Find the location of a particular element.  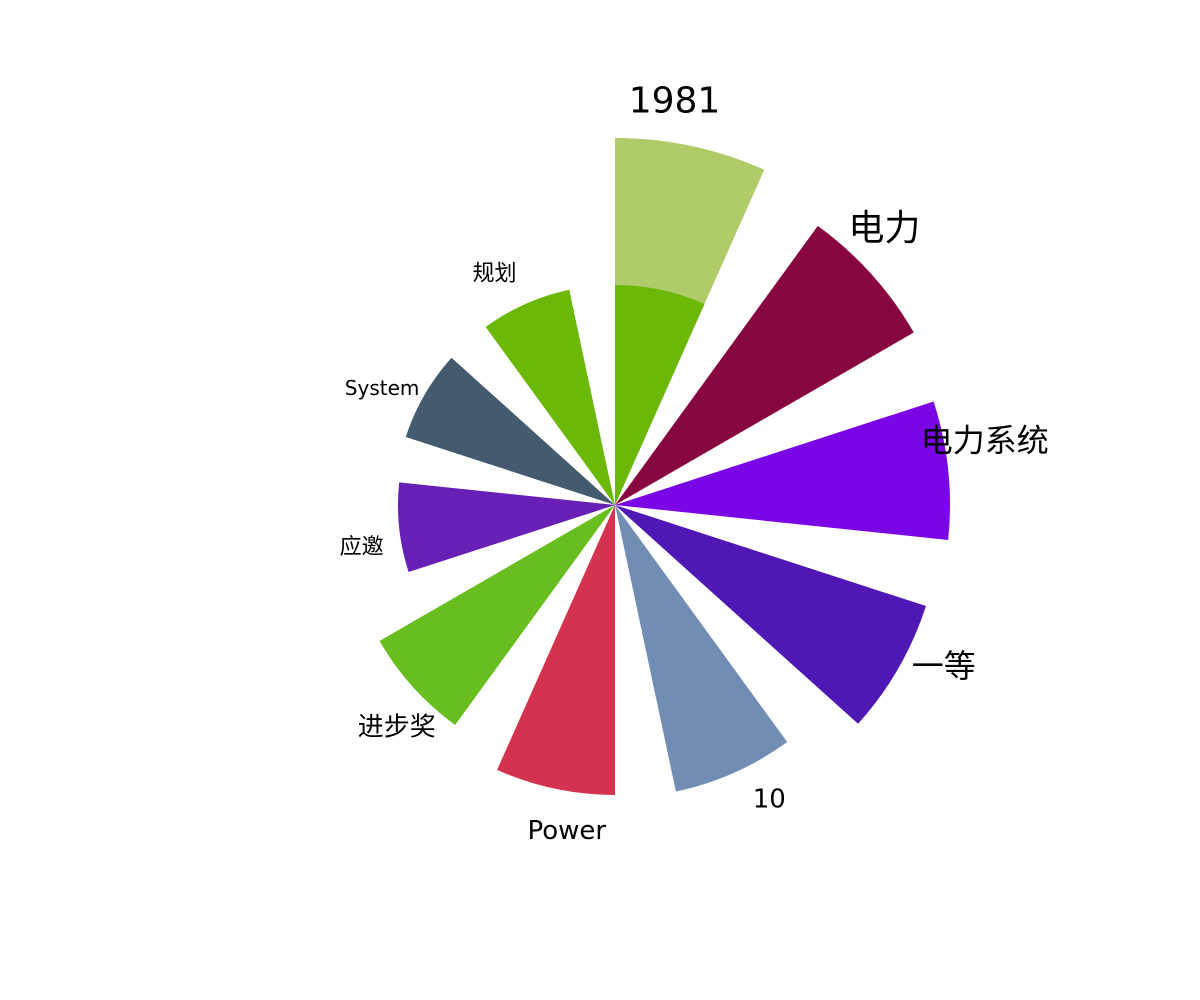

slice-label: System is located at coordinates (382, 388).